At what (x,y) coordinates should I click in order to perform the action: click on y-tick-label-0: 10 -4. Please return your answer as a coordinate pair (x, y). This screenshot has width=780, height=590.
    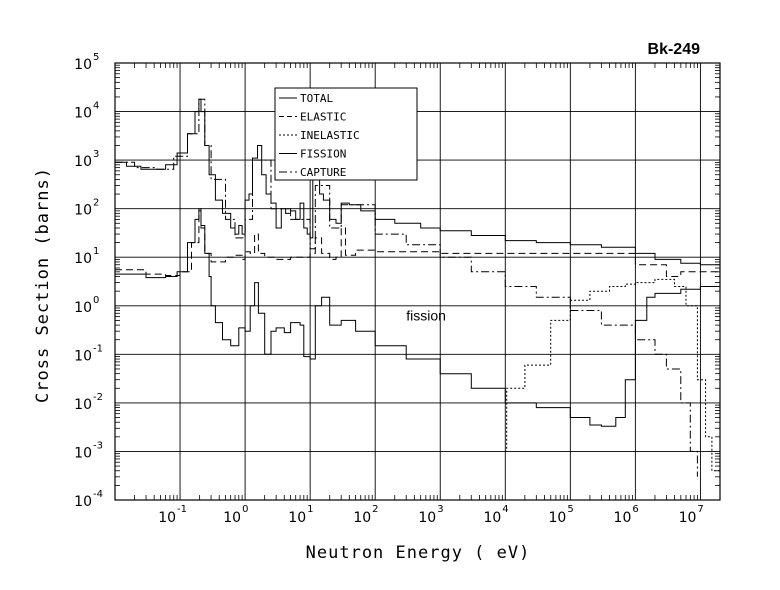
    Looking at the image, I should click on (88, 499).